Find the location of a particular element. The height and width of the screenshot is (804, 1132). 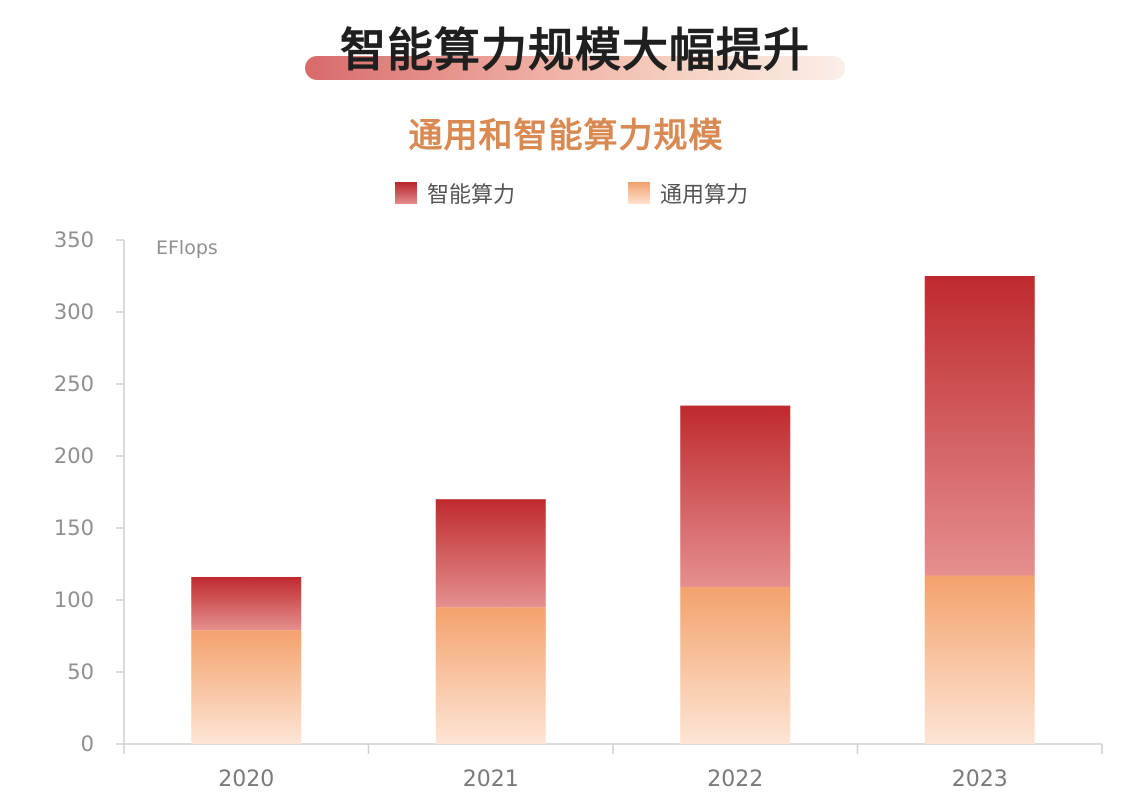

chart-title: 通用和智能算力规模 is located at coordinates (566, 136).